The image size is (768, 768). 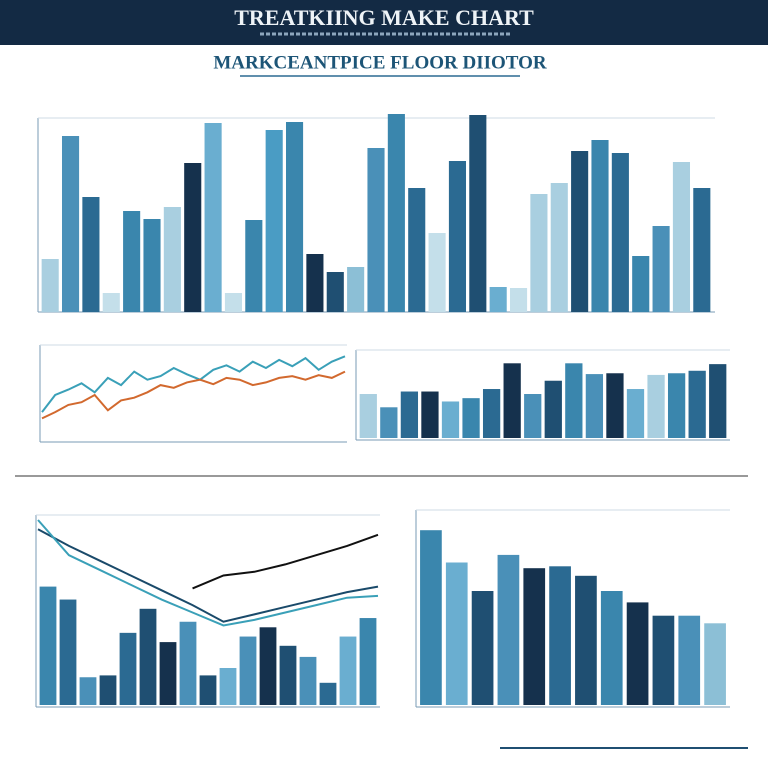 What do you see at coordinates (380, 62) in the screenshot?
I see `subtitle: MARKCEANTPICE FLOOR DIIOTOR` at bounding box center [380, 62].